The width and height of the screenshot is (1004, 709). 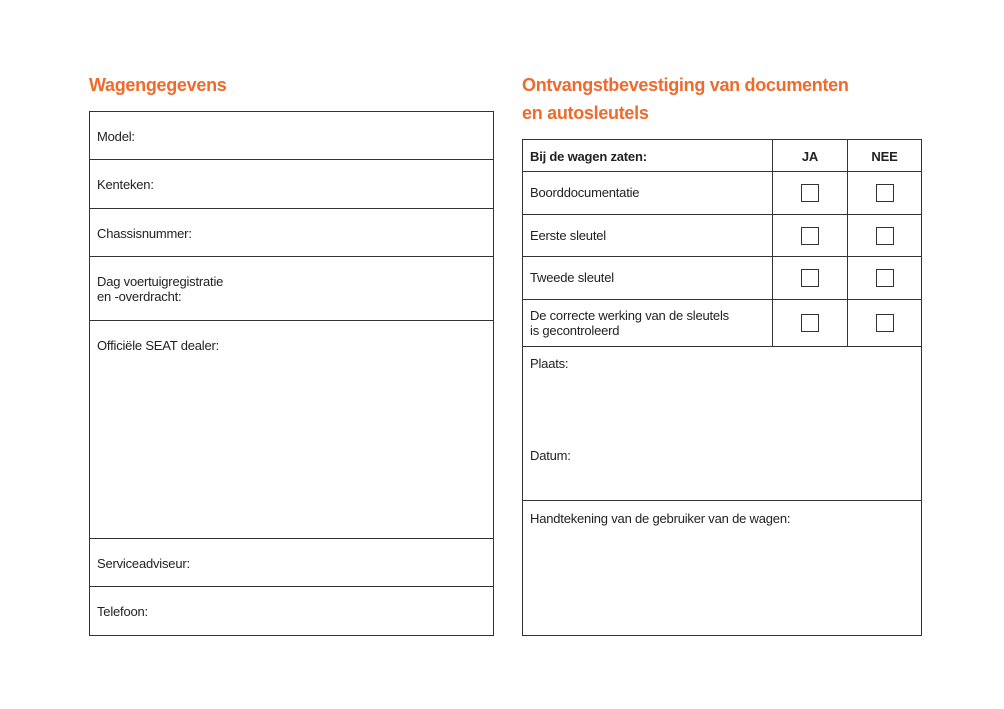 What do you see at coordinates (291, 562) in the screenshot?
I see `vehicle-field: Serviceadviseur:` at bounding box center [291, 562].